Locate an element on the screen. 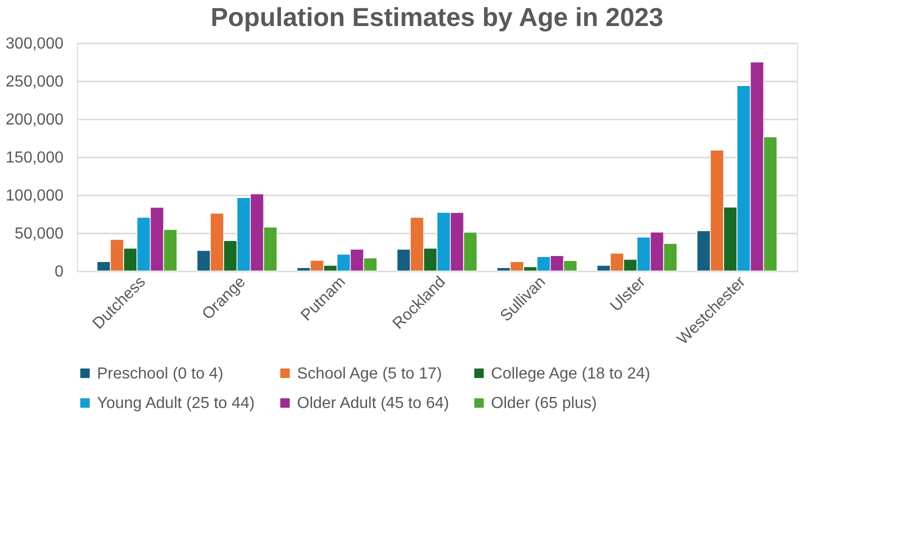 This screenshot has width=919, height=558. chart-title: Population Estimates by Age in 2023 is located at coordinates (437, 17).